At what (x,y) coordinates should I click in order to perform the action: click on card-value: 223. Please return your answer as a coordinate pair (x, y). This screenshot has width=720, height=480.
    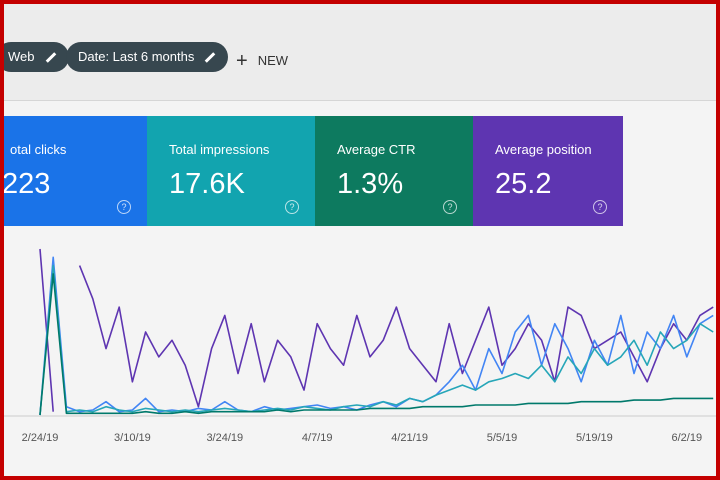
    Looking at the image, I should click on (26, 184).